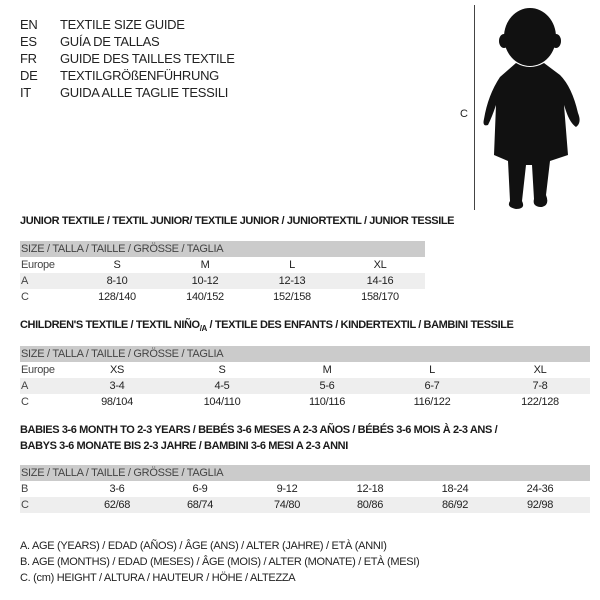  Describe the element at coordinates (28, 41) in the screenshot. I see `language-code: ES` at that location.